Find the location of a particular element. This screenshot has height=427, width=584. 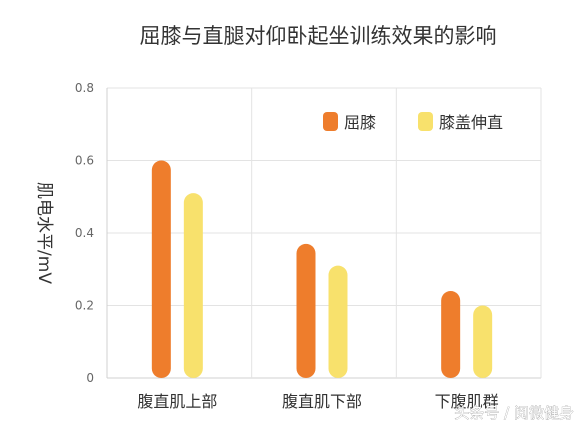

legend-label: 膝盖伸直 is located at coordinates (471, 122).